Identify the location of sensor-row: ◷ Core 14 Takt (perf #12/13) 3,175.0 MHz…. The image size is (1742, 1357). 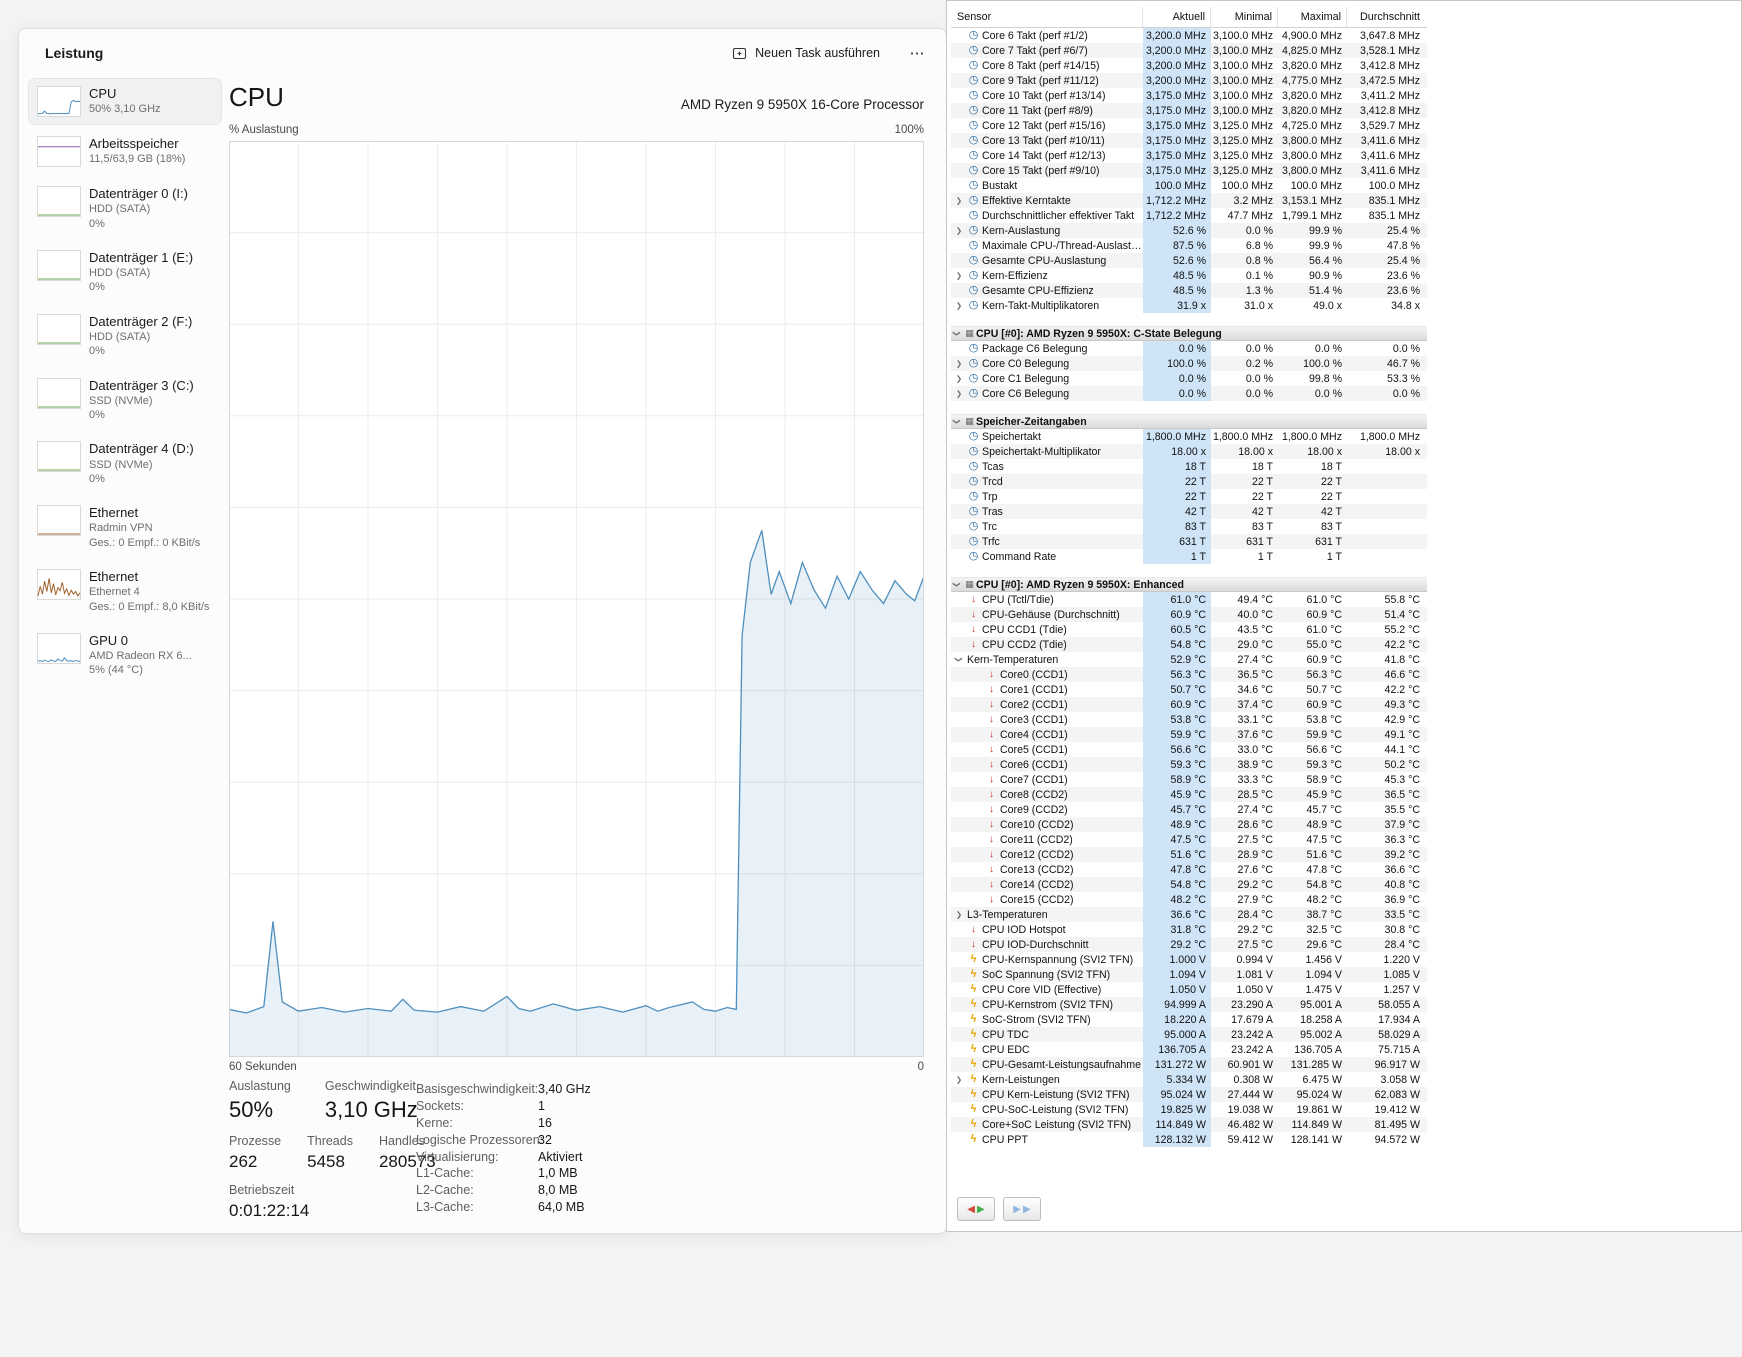
(1189, 155).